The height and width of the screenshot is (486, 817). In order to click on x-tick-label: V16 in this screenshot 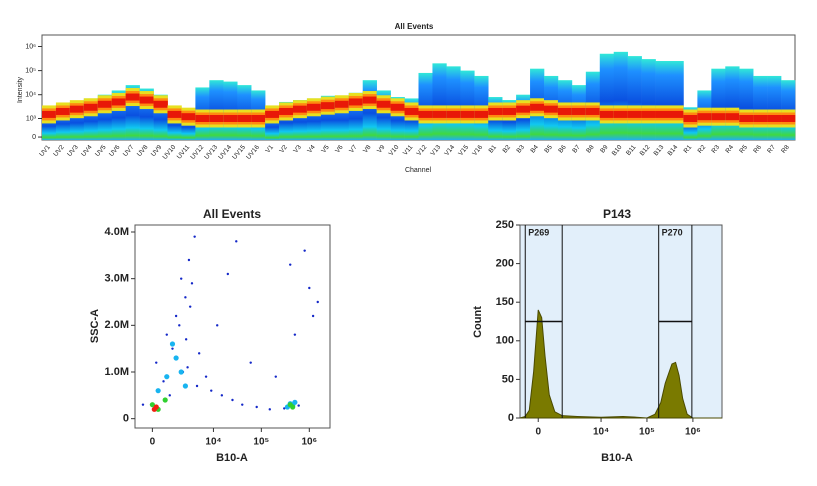, I will do `click(477, 151)`.